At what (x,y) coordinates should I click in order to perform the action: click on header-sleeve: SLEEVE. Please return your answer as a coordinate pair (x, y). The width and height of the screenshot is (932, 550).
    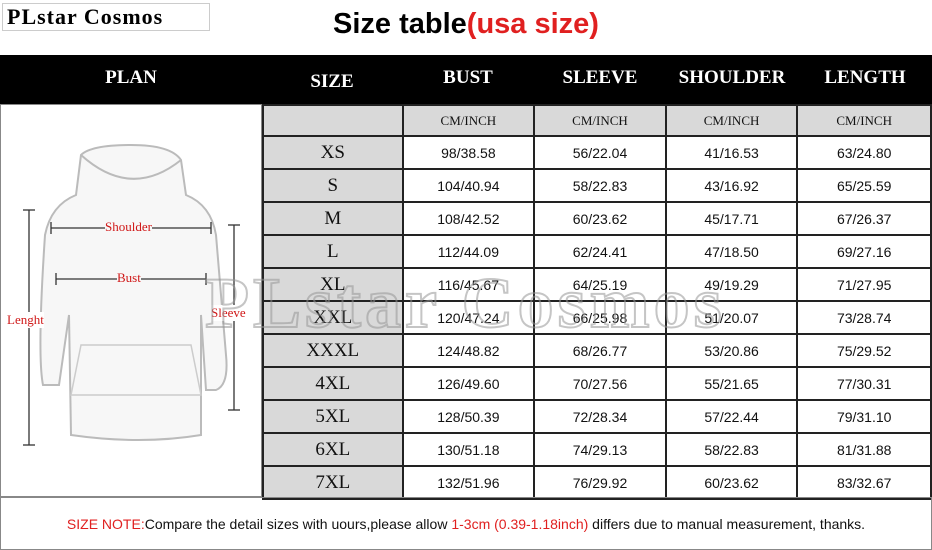
    Looking at the image, I should click on (600, 77).